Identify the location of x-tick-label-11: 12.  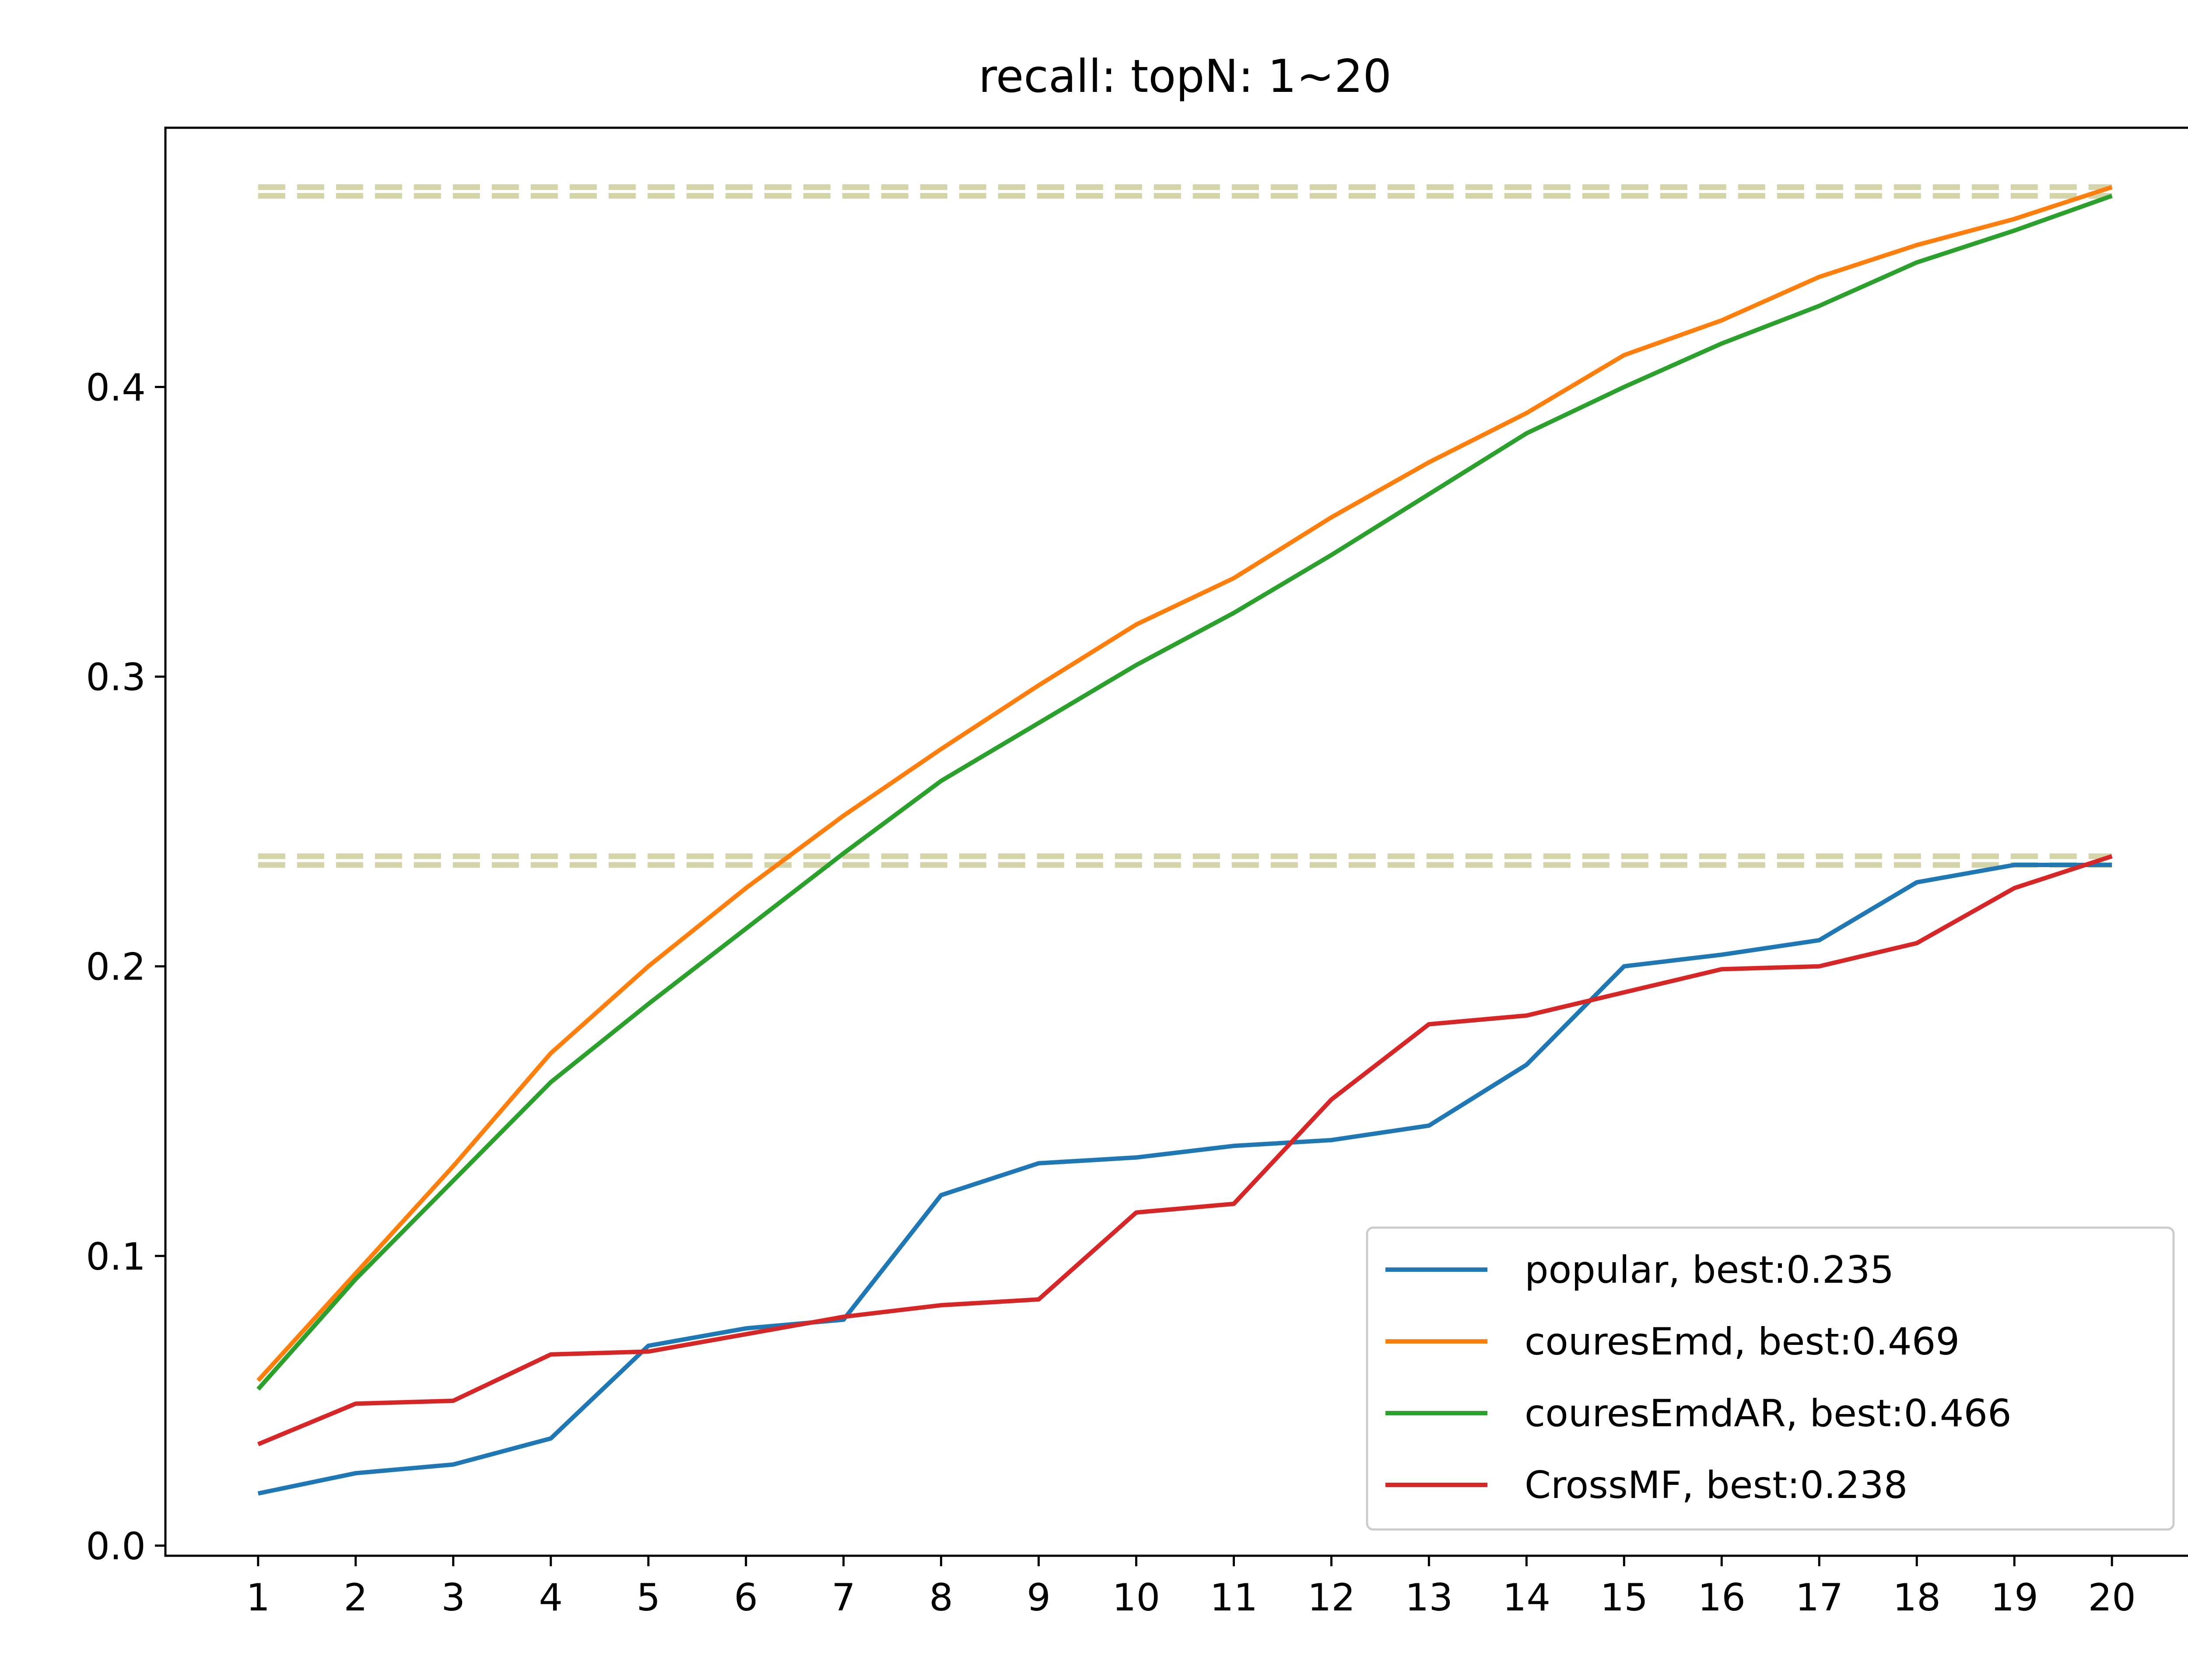
(1331, 1598).